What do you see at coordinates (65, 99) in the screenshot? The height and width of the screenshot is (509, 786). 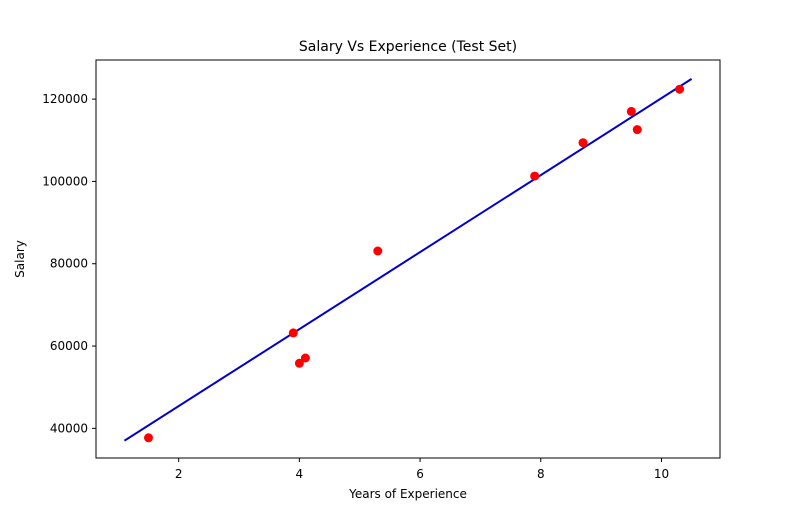 I see `y-tick-label: 120000` at bounding box center [65, 99].